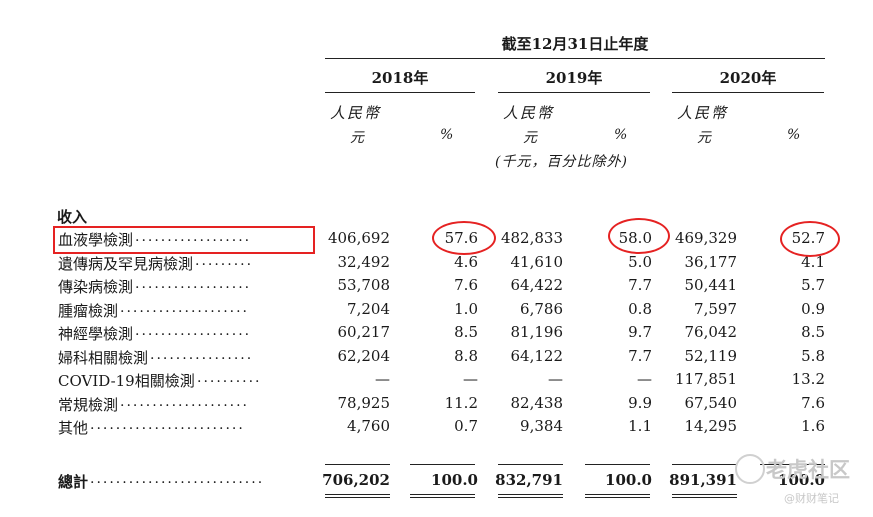 The width and height of the screenshot is (873, 517). I want to click on unit-pct-2019: %, so click(621, 135).